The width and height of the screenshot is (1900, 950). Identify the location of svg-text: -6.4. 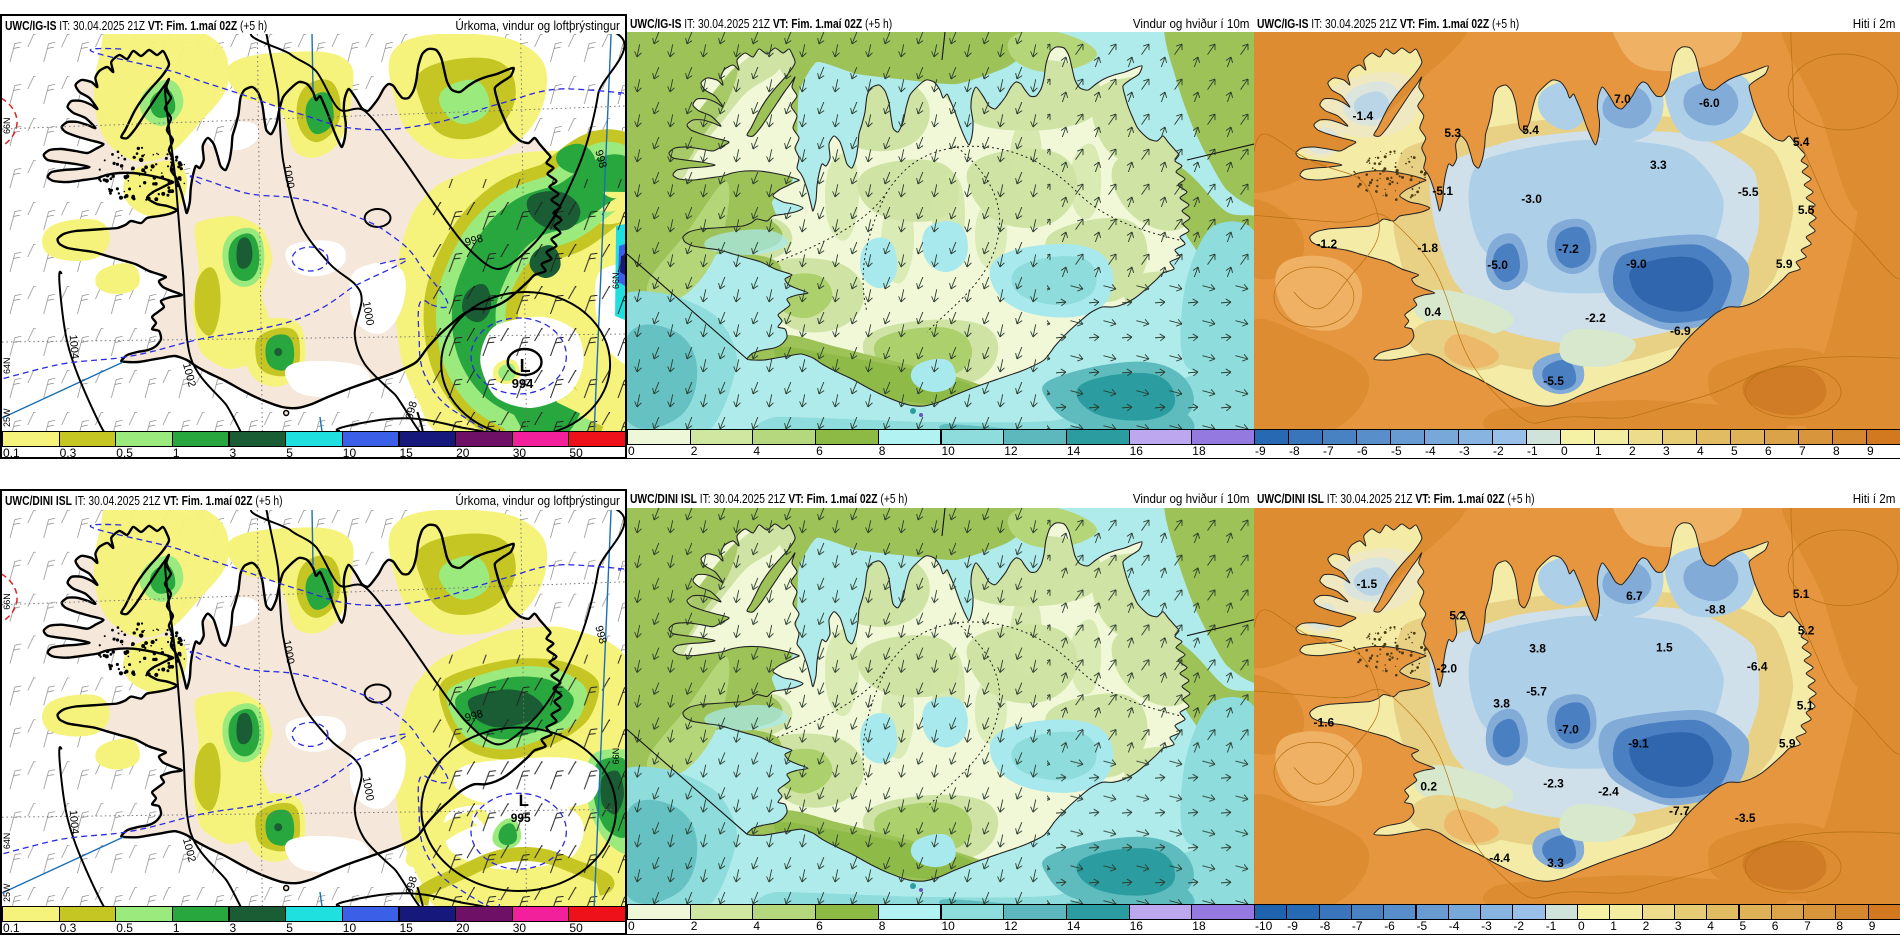
(1757, 667).